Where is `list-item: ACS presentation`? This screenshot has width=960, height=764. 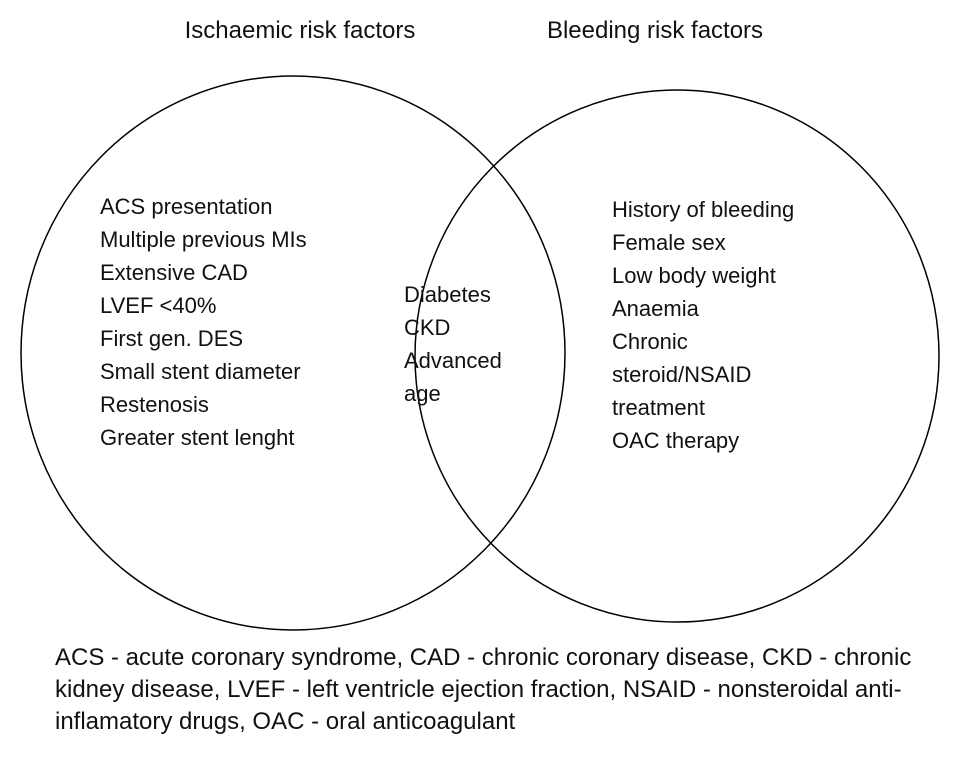
list-item: ACS presentation is located at coordinates (186, 206).